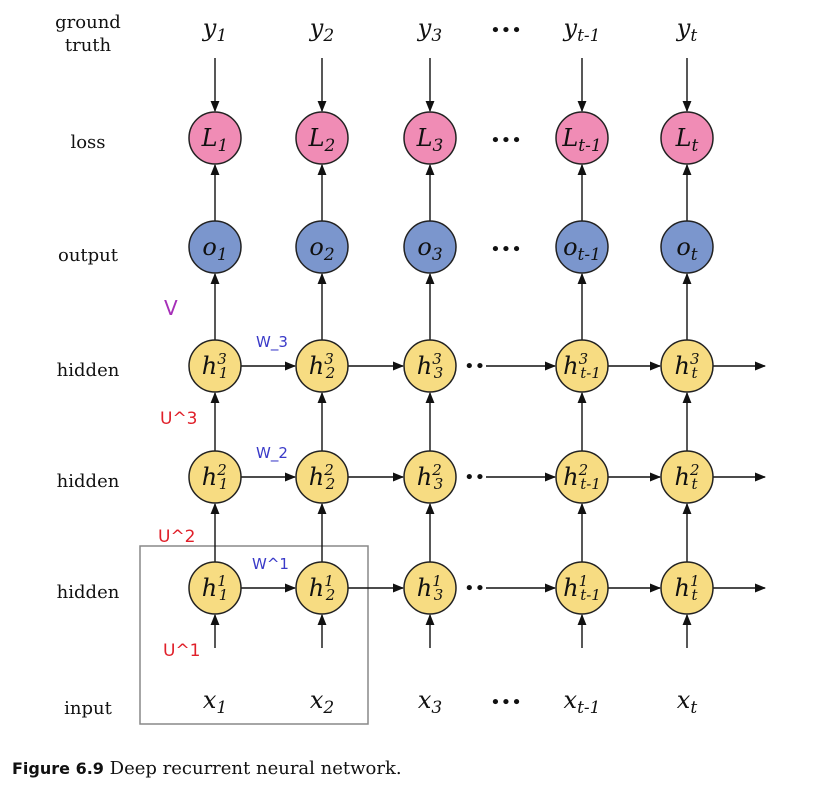 This screenshot has height=788, width=820. I want to click on hidden3-node-label-col5: h3 t, so click(686, 366).